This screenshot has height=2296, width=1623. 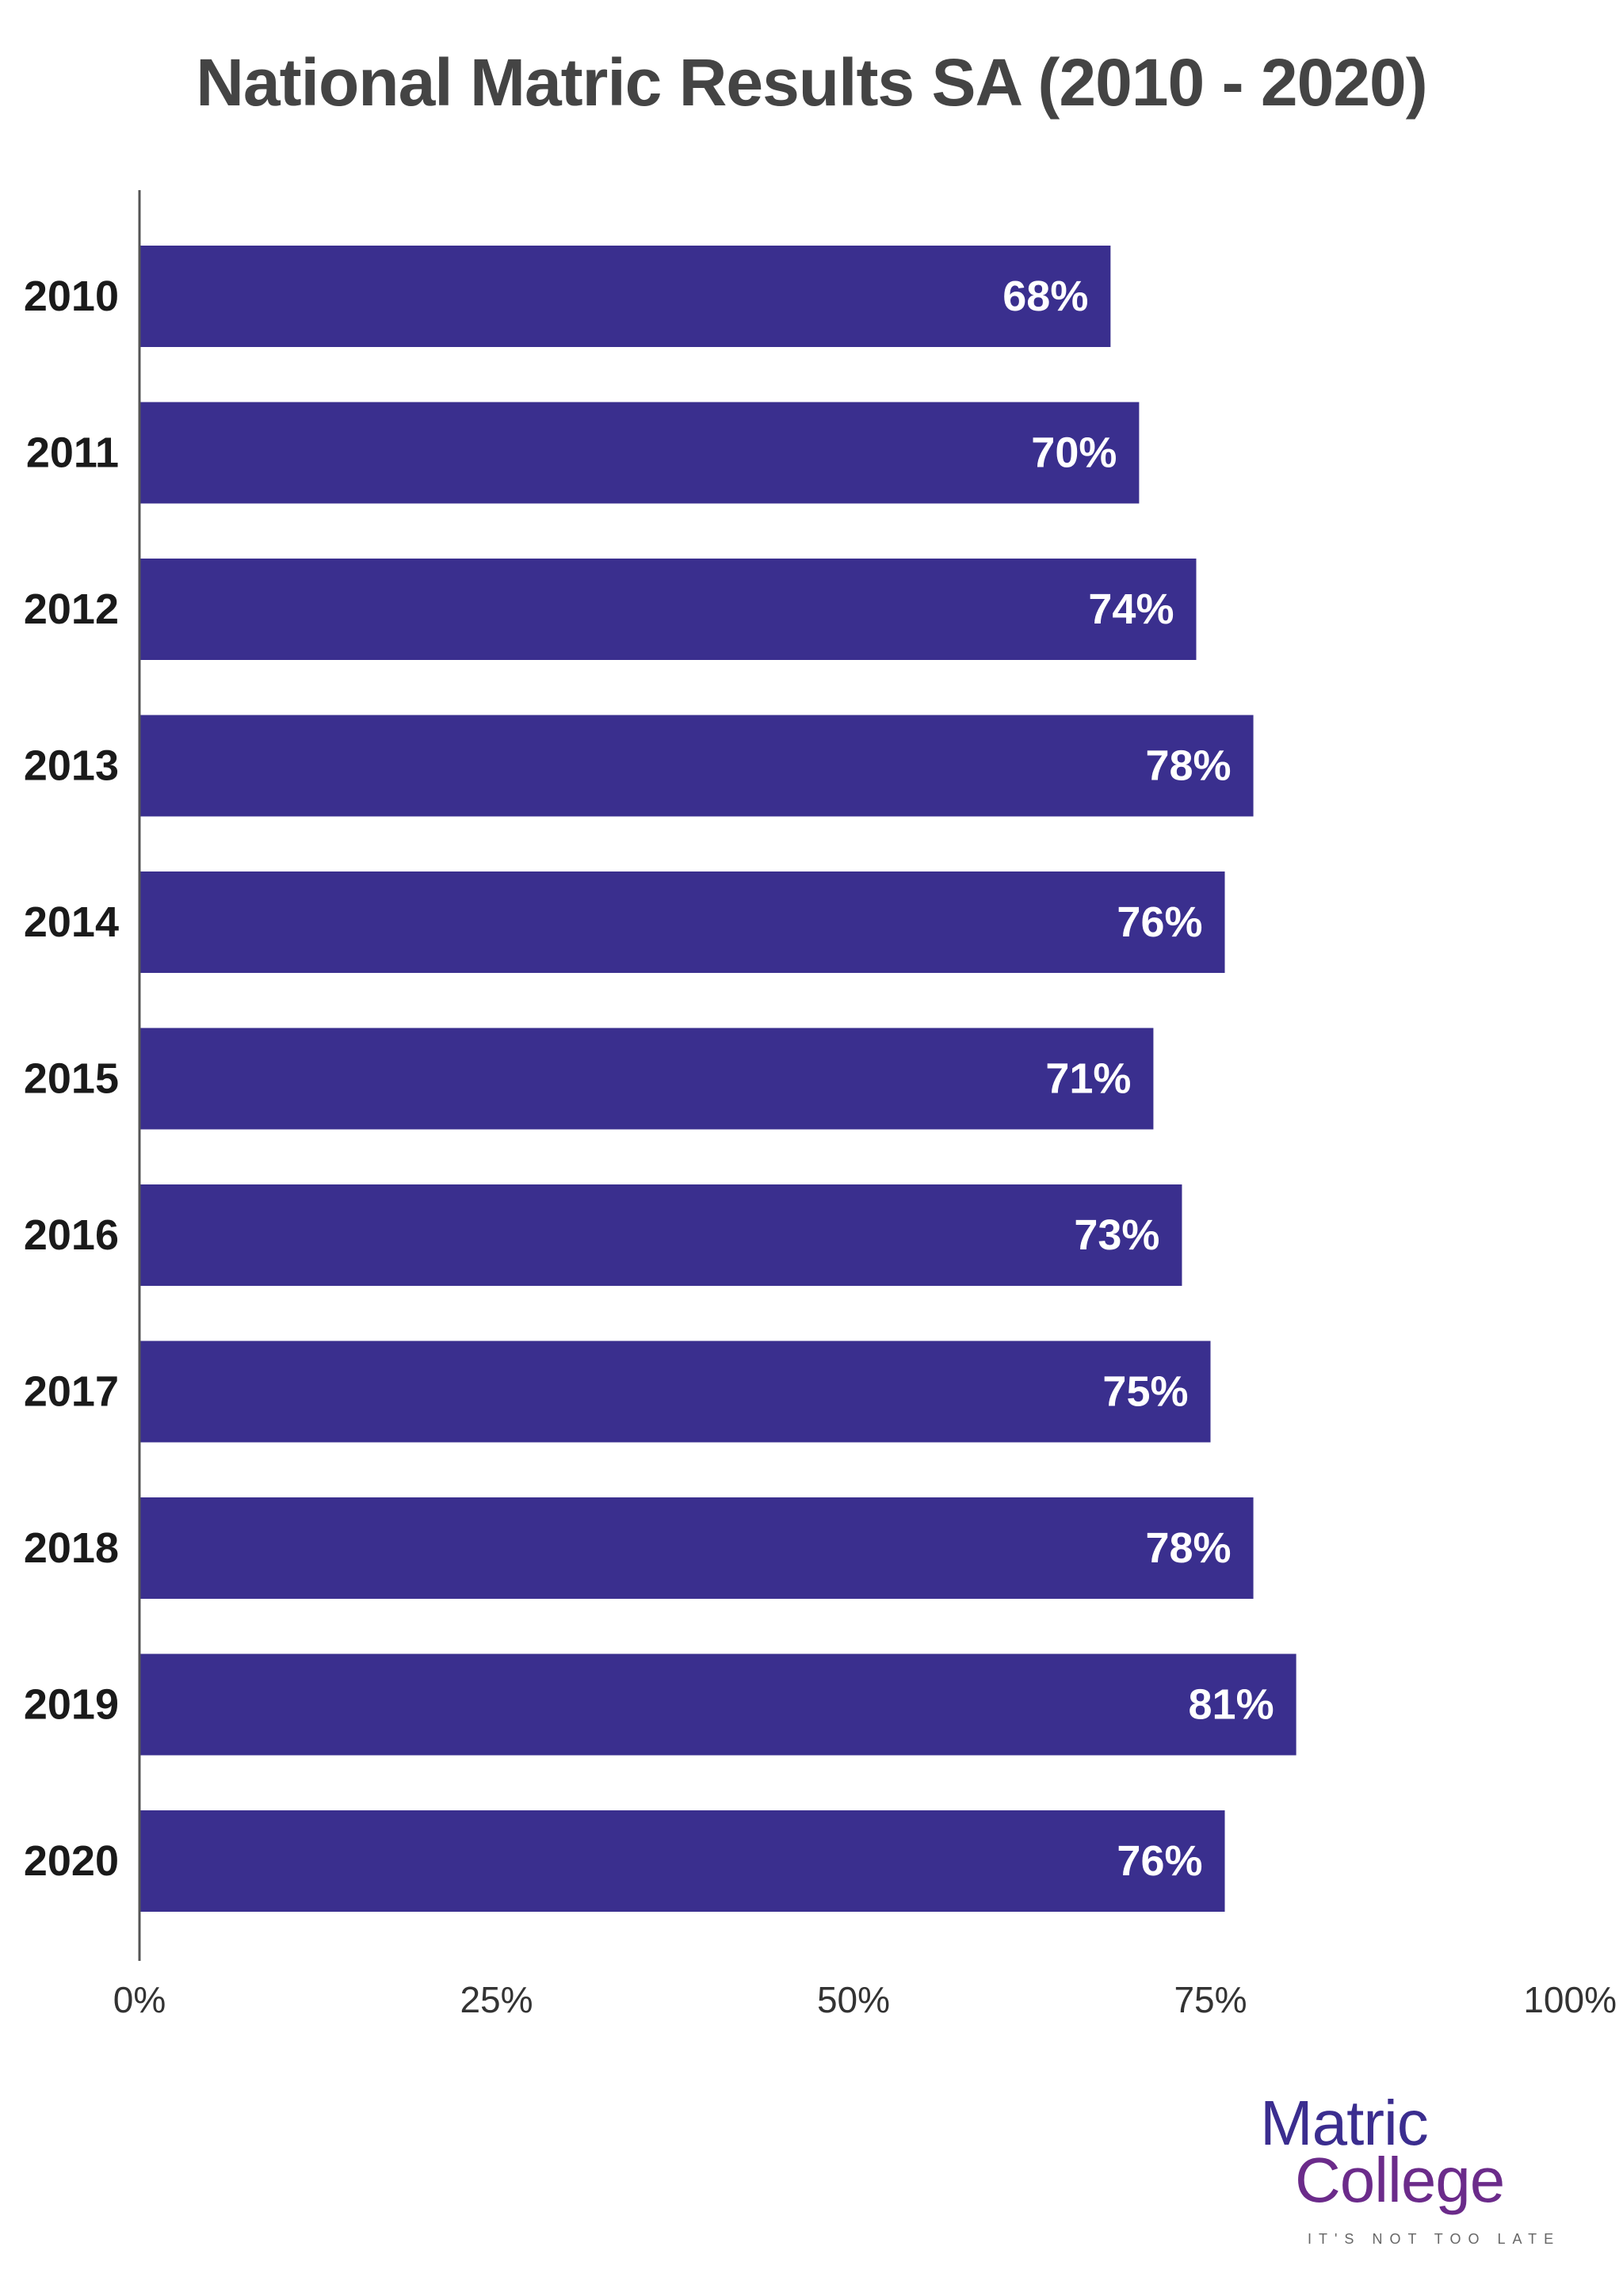 What do you see at coordinates (717, 1704) in the screenshot?
I see `bar-2019` at bounding box center [717, 1704].